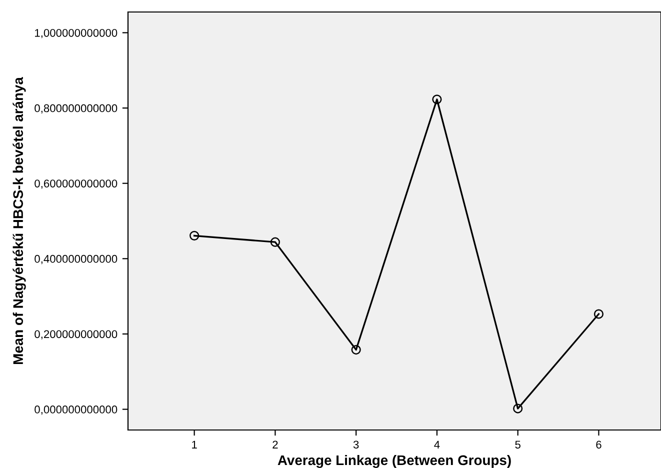 The height and width of the screenshot is (468, 661). I want to click on y-tick-label: 0,400000000000, so click(76, 259).